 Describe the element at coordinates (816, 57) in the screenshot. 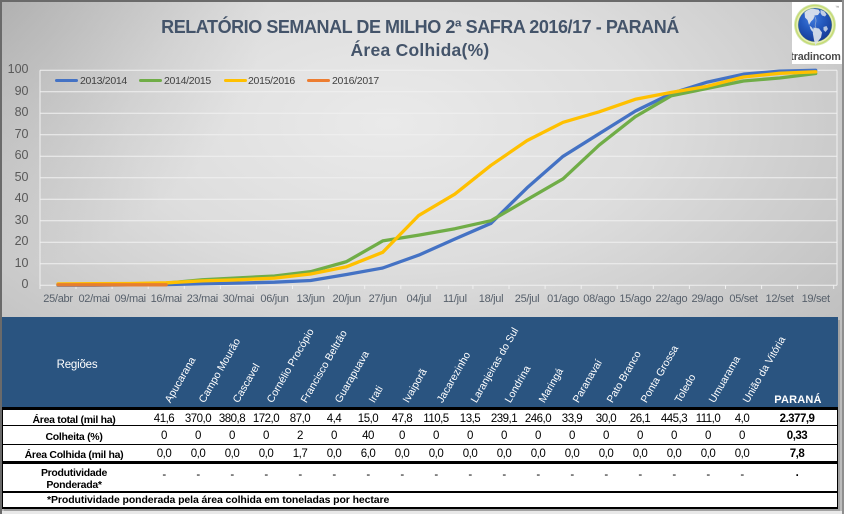

I see `svg-text: tradincom` at that location.